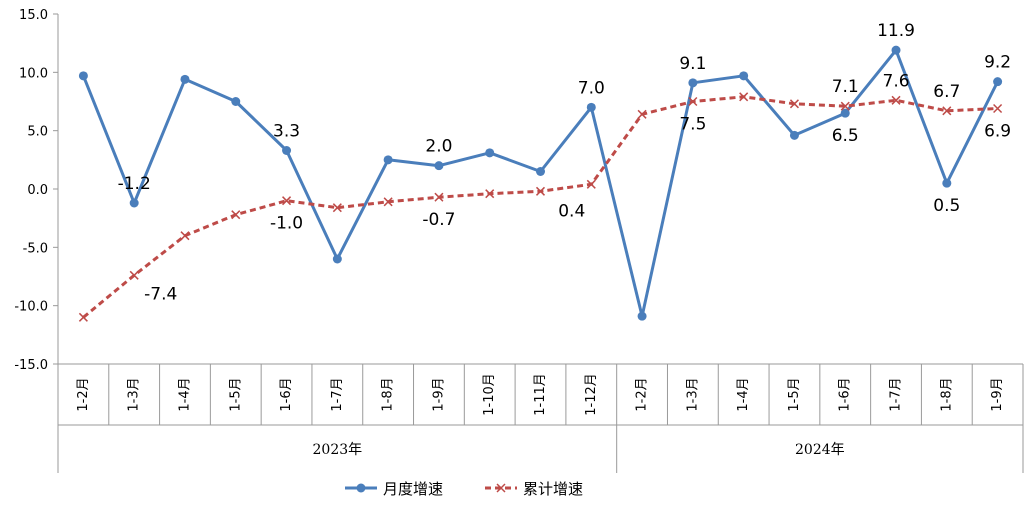 This screenshot has height=506, width=1035. Describe the element at coordinates (37, 190) in the screenshot. I see `y-tick-label: 0.0` at that location.